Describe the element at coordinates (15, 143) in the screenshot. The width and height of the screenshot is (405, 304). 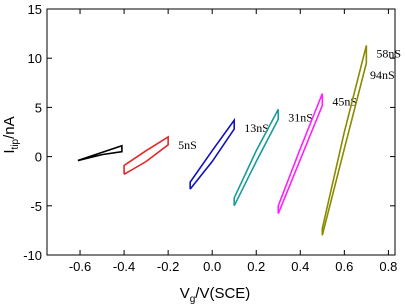
I see `y-label-sub: tip` at that location.